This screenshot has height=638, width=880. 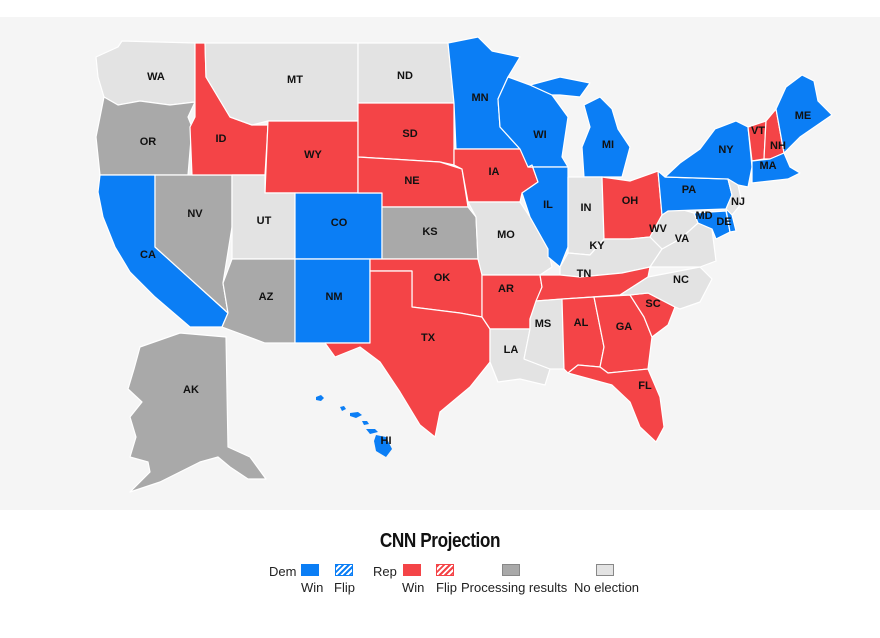 I want to click on label-va: VA, so click(x=682, y=239).